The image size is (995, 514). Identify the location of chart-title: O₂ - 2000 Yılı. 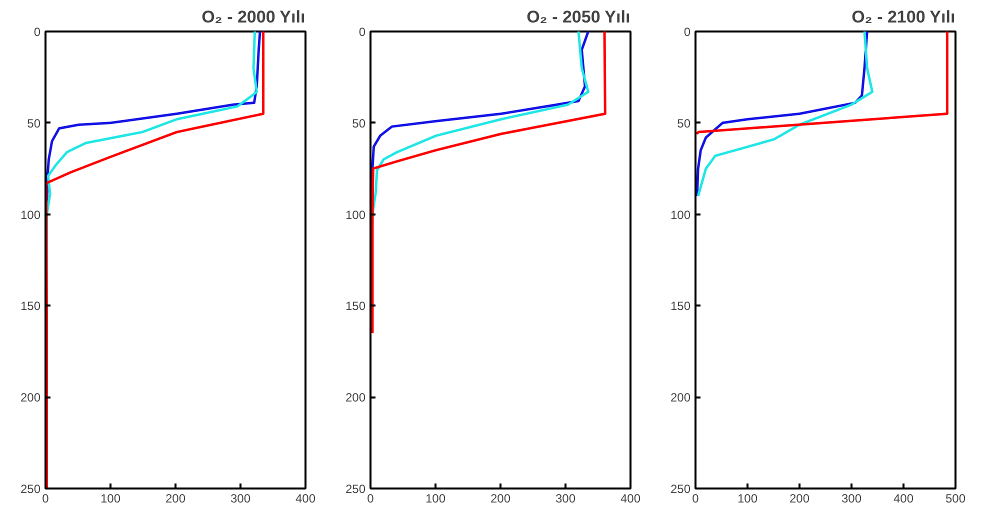
(254, 17).